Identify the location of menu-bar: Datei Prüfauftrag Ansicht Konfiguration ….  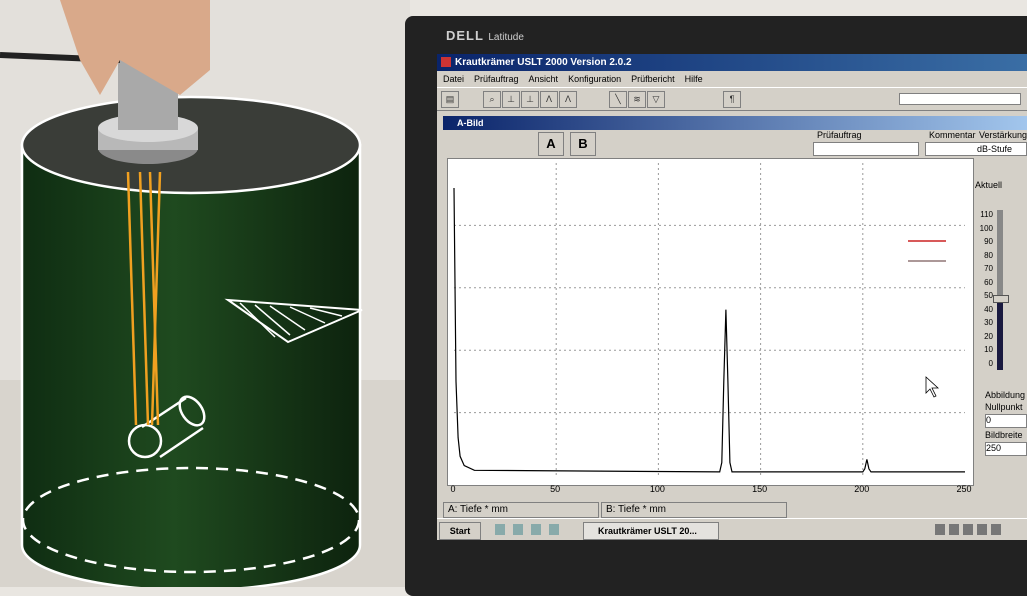
(732, 79).